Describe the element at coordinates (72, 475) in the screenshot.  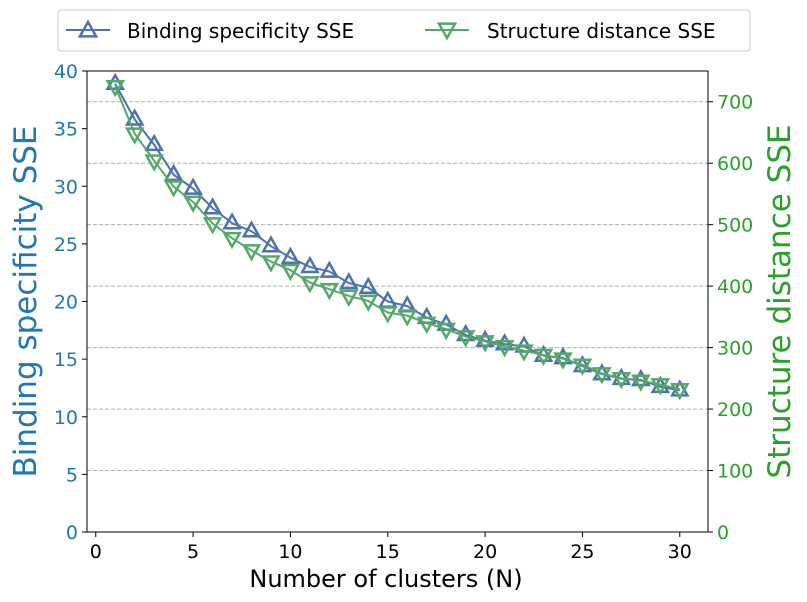
I see `left-y-tick-label: 5` at that location.